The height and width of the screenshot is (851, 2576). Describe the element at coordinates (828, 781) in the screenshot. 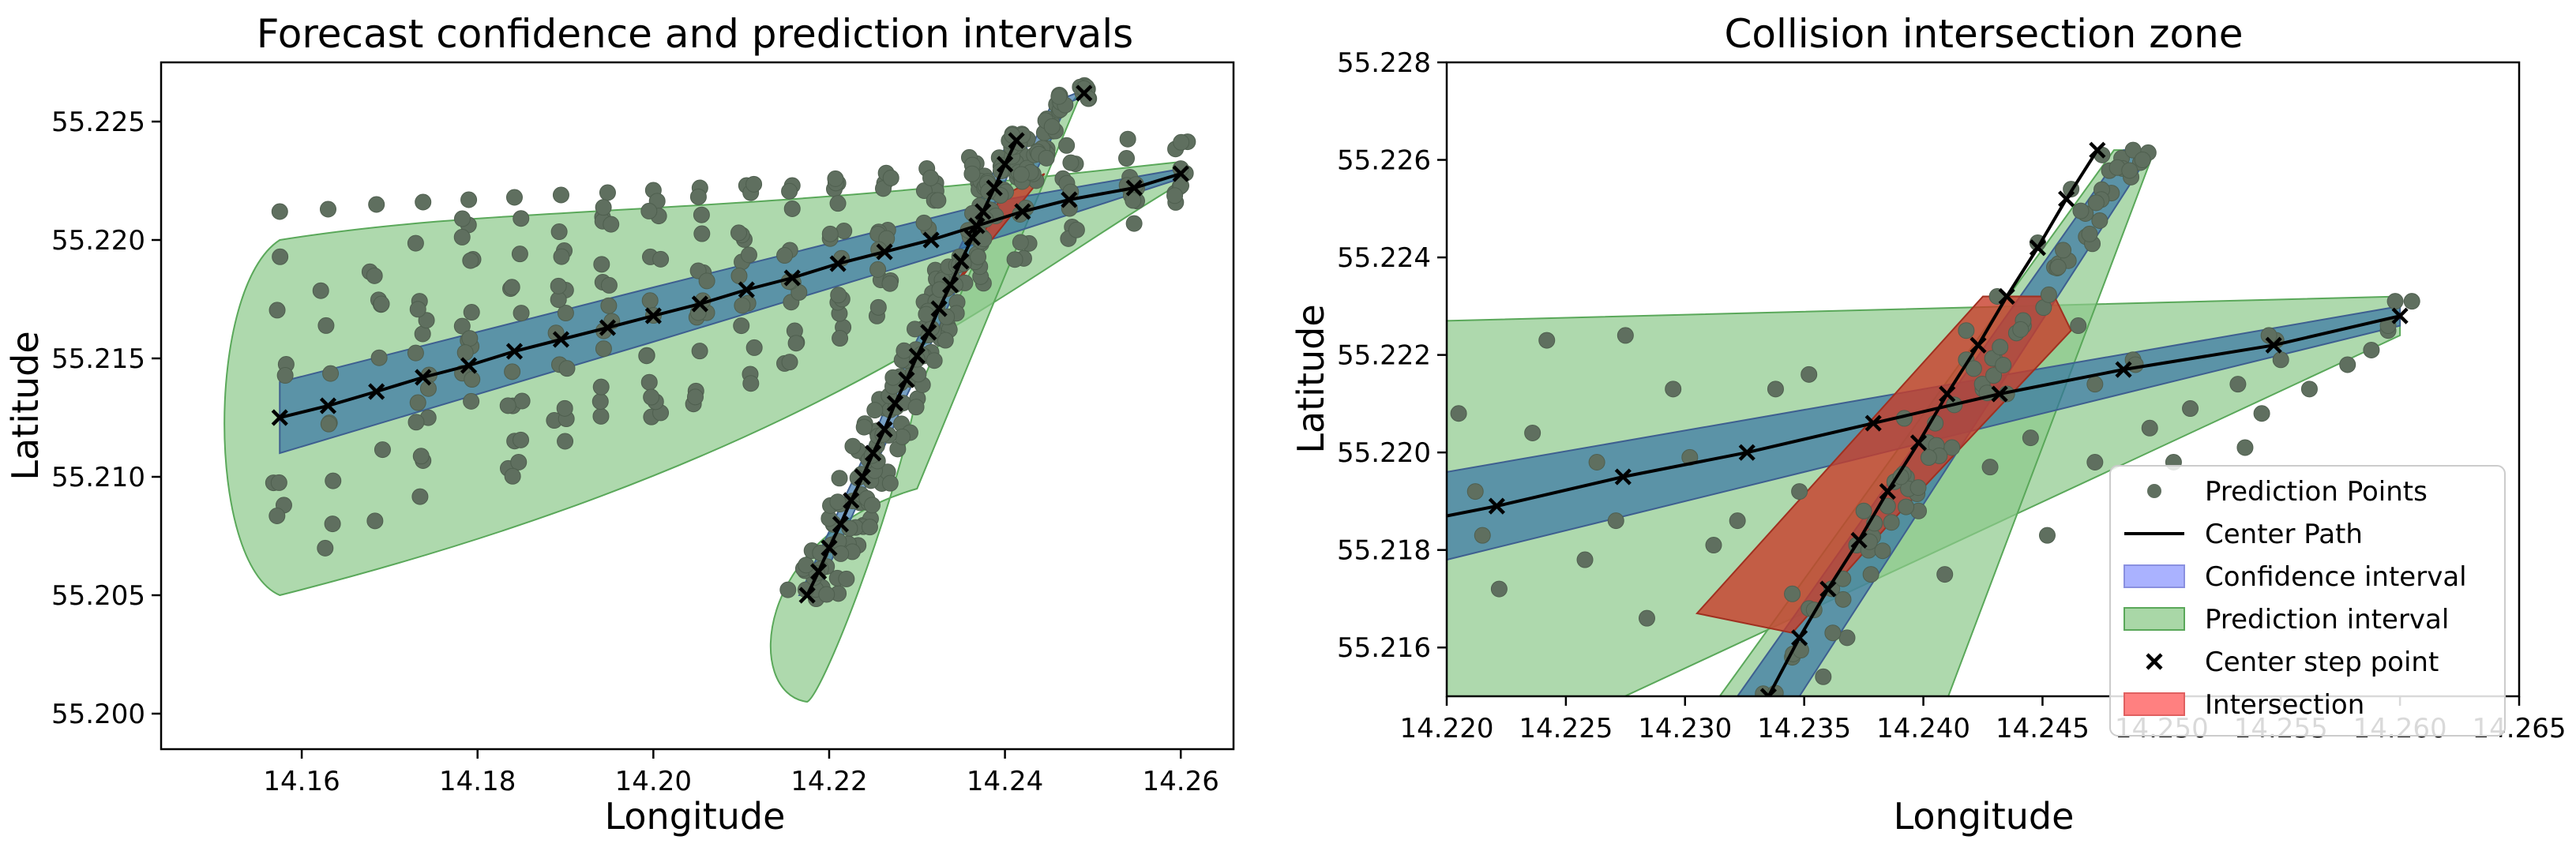

I see `x-tick-label: 14.22` at that location.